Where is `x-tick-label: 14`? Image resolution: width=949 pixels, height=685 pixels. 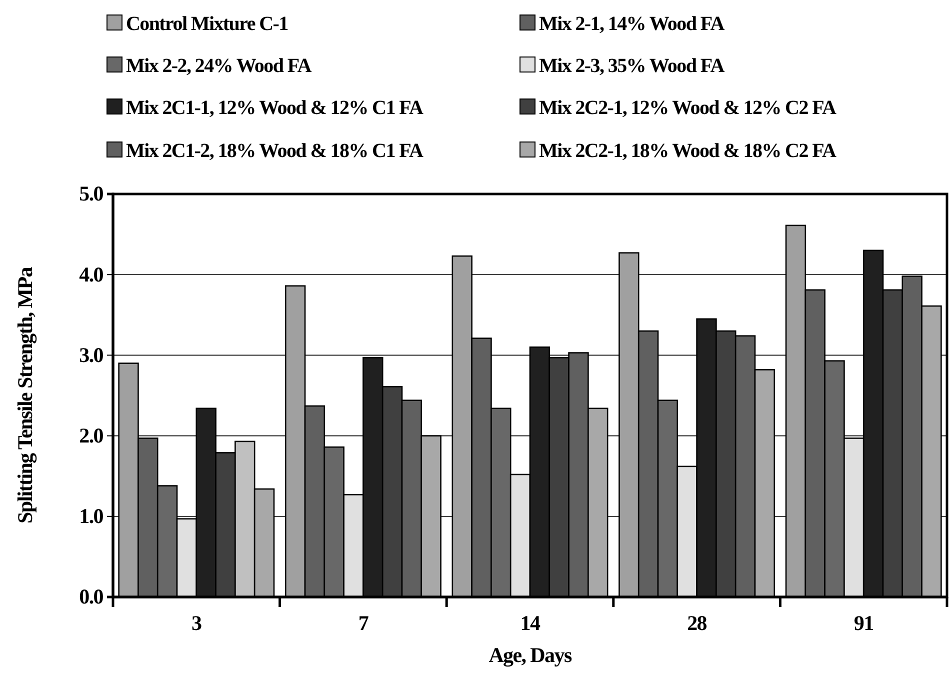
x-tick-label: 14 is located at coordinates (530, 622).